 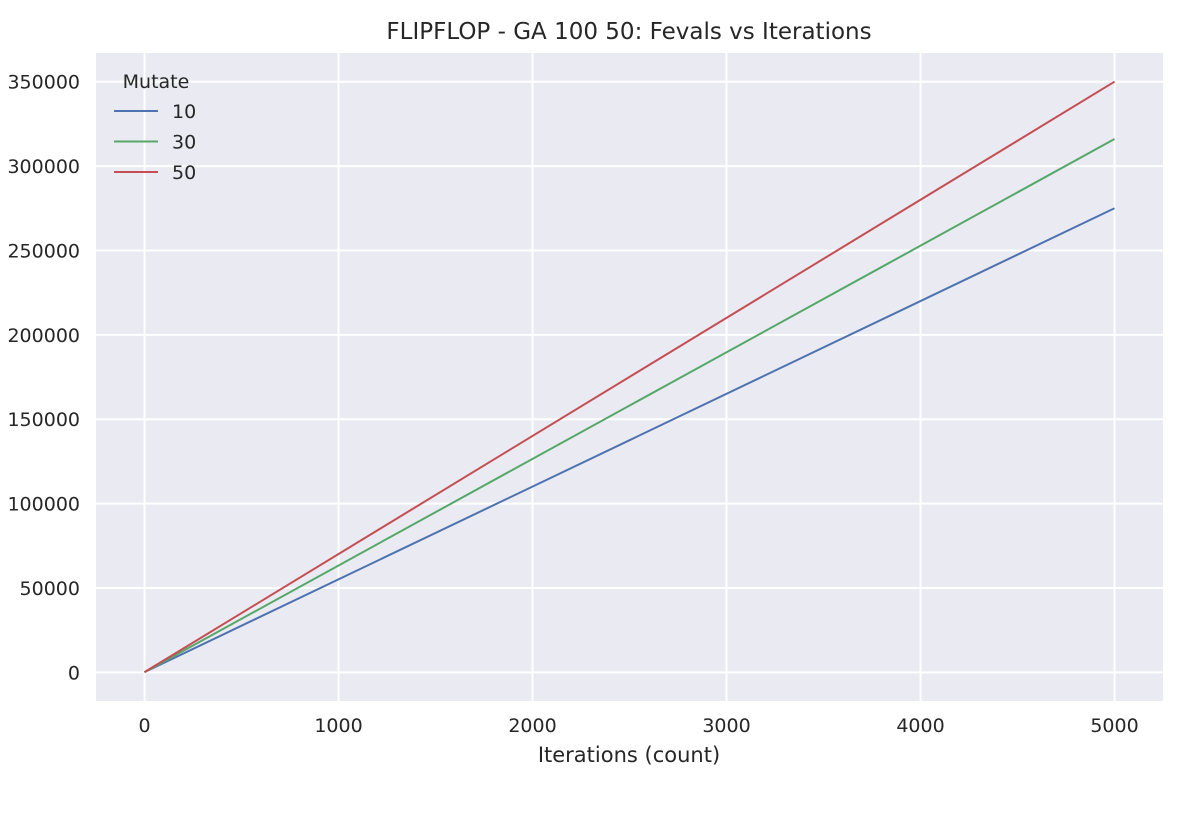 What do you see at coordinates (638, 726) in the screenshot?
I see `x-tick-labels: 0 1000 2000 3000 4000 5000` at bounding box center [638, 726].